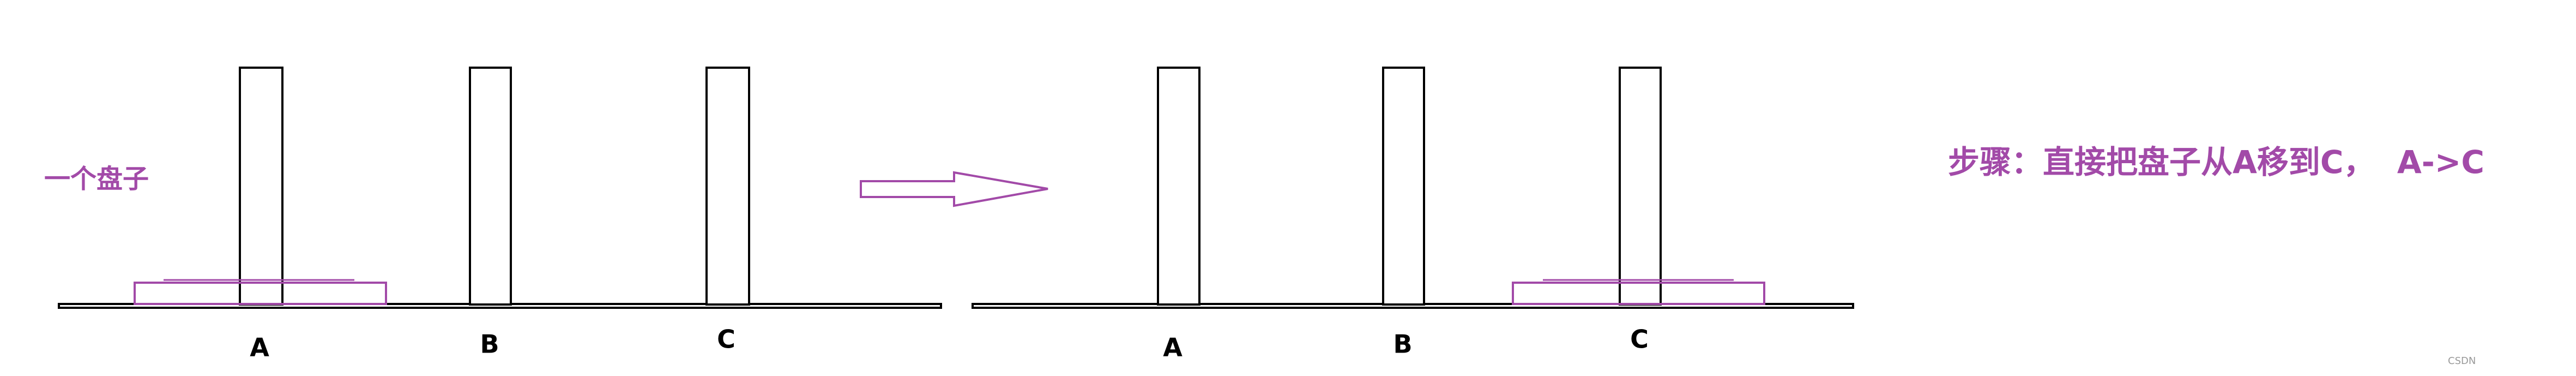 This screenshot has width=2576, height=376. Describe the element at coordinates (97, 179) in the screenshot. I see `caption: 一个盘子` at that location.